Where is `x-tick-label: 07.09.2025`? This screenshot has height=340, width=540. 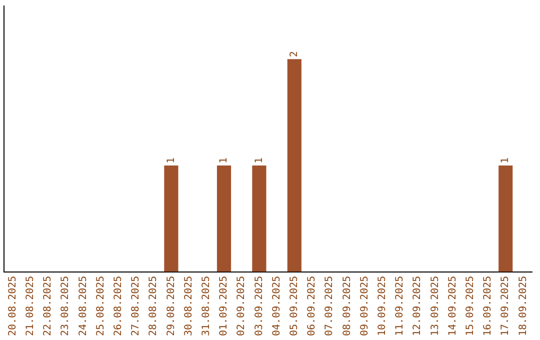 x-tick-label: 07.09.2025 is located at coordinates (330, 306).